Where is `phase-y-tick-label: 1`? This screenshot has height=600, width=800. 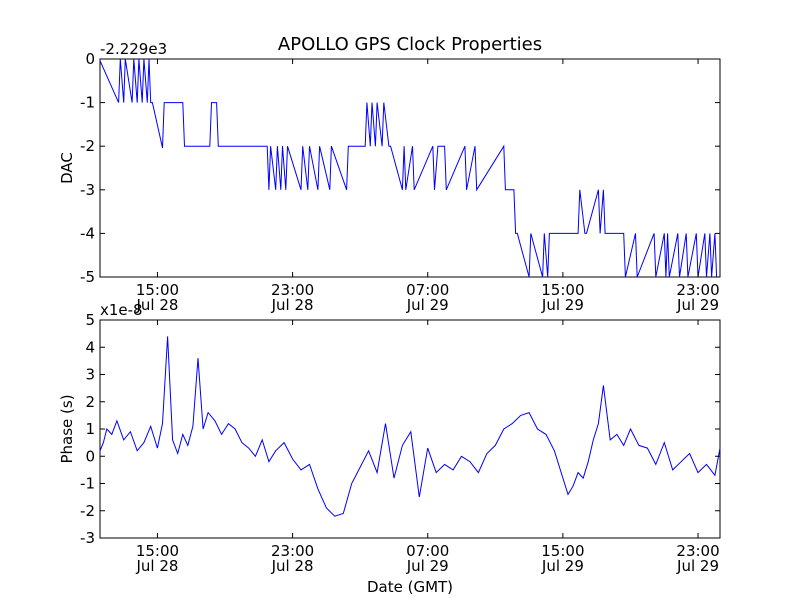
phase-y-tick-label: 1 is located at coordinates (90, 429).